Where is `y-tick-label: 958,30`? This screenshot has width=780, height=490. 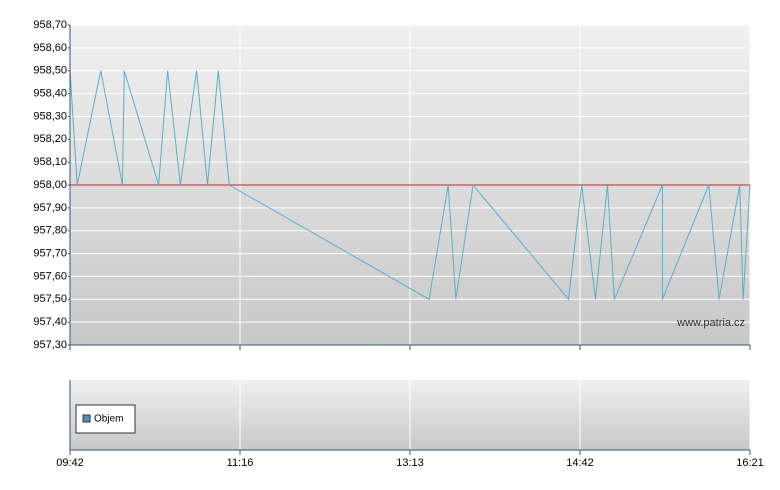 y-tick-label: 958,30 is located at coordinates (50, 116).